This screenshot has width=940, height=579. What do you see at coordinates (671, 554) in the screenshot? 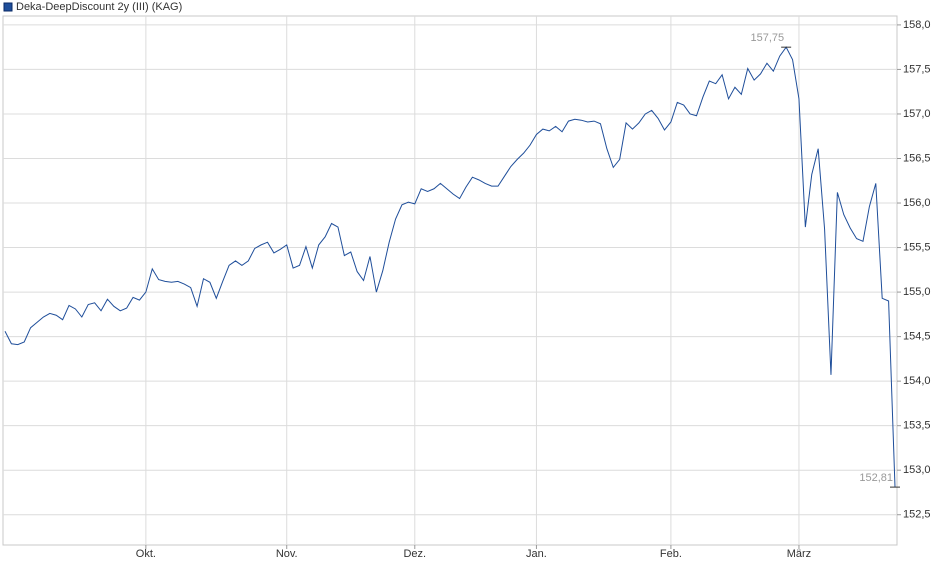
I see `x-tick-label: Feb.` at bounding box center [671, 554].